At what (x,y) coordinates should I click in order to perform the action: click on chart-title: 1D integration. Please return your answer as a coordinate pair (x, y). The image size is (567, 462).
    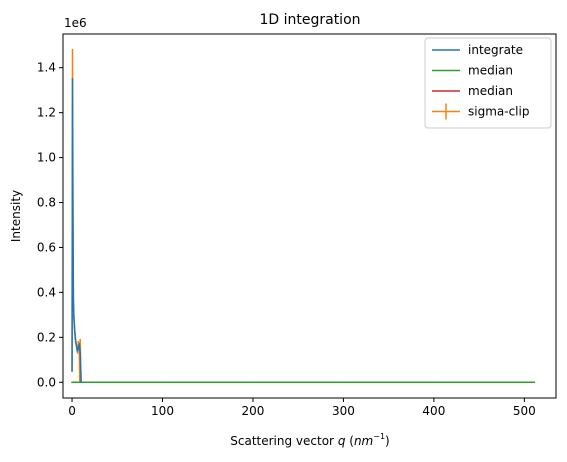
    Looking at the image, I should click on (309, 20).